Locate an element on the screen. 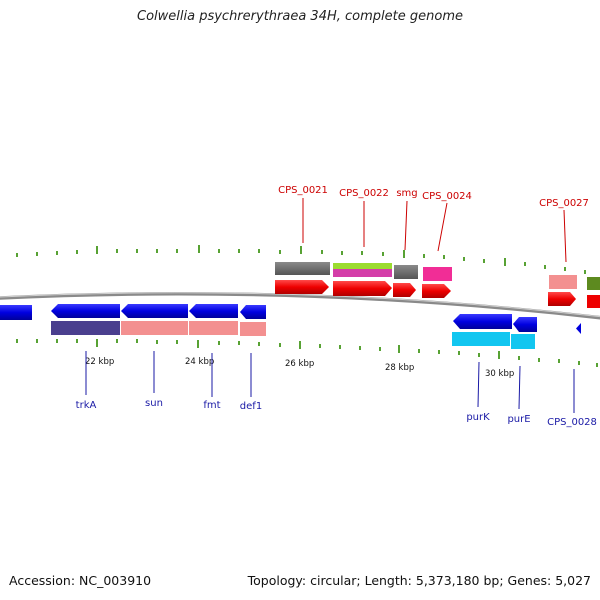 This screenshot has width=600, height=600. feature-pure-arrow is located at coordinates (525, 324).